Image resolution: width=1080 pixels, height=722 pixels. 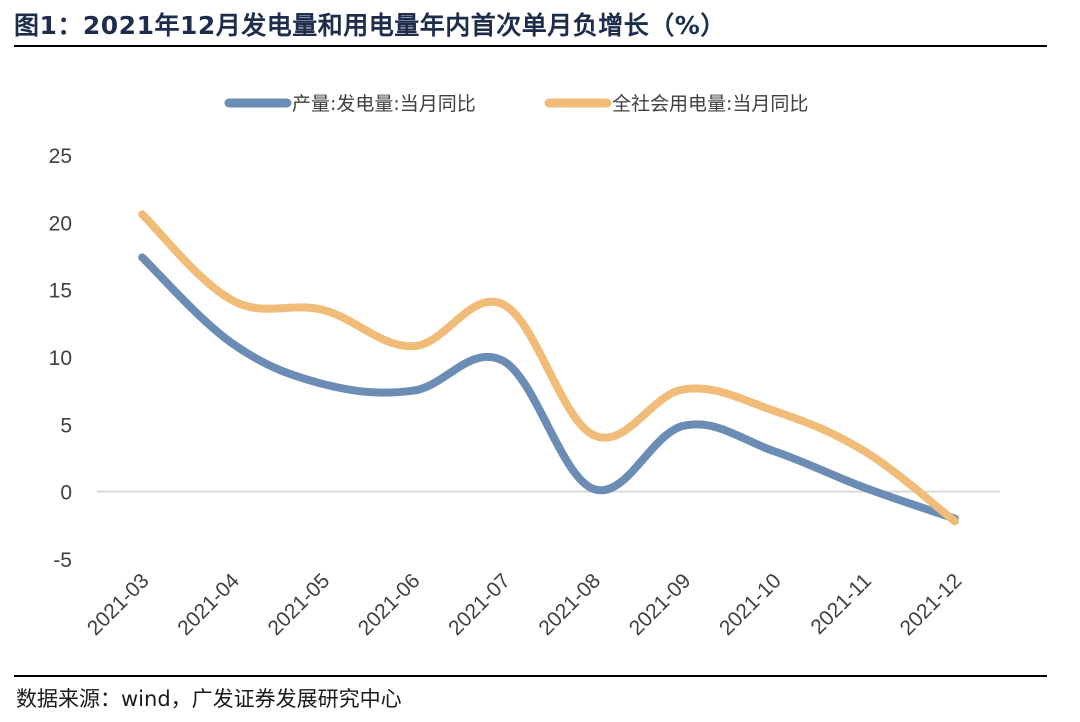 What do you see at coordinates (569, 604) in the screenshot?
I see `x-tick-label: 2021-08` at bounding box center [569, 604].